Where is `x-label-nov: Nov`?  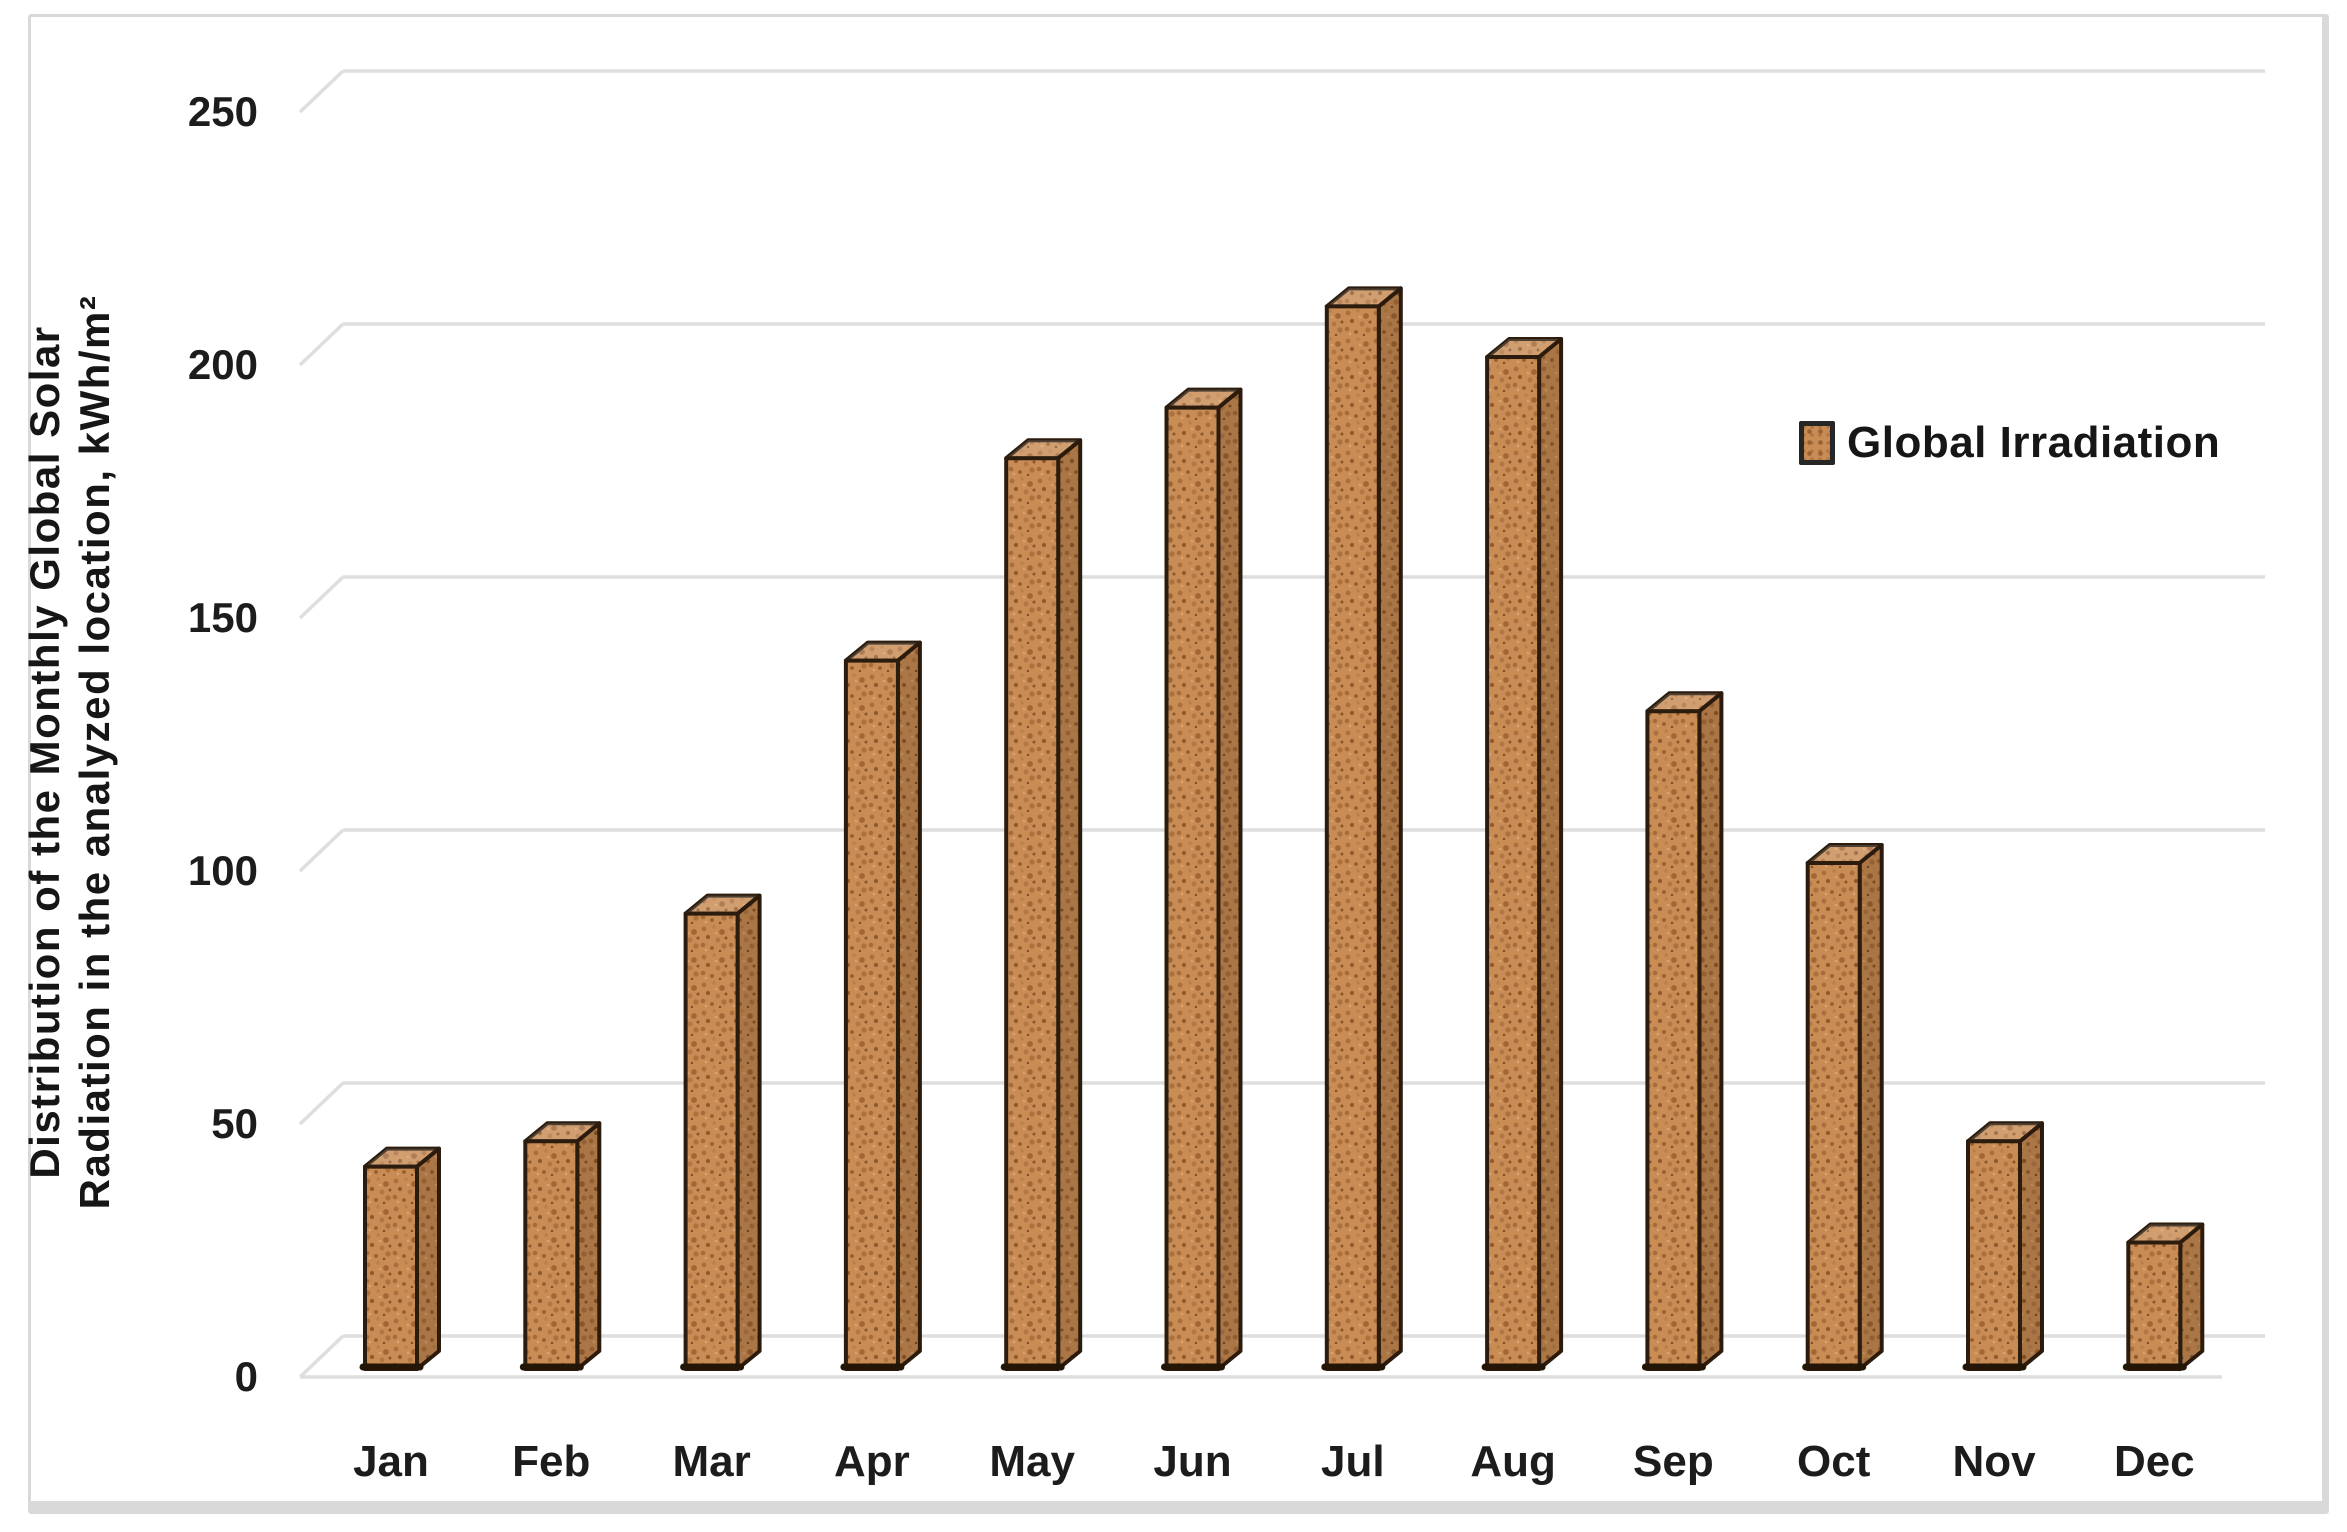
x-label-nov: Nov is located at coordinates (1994, 1461).